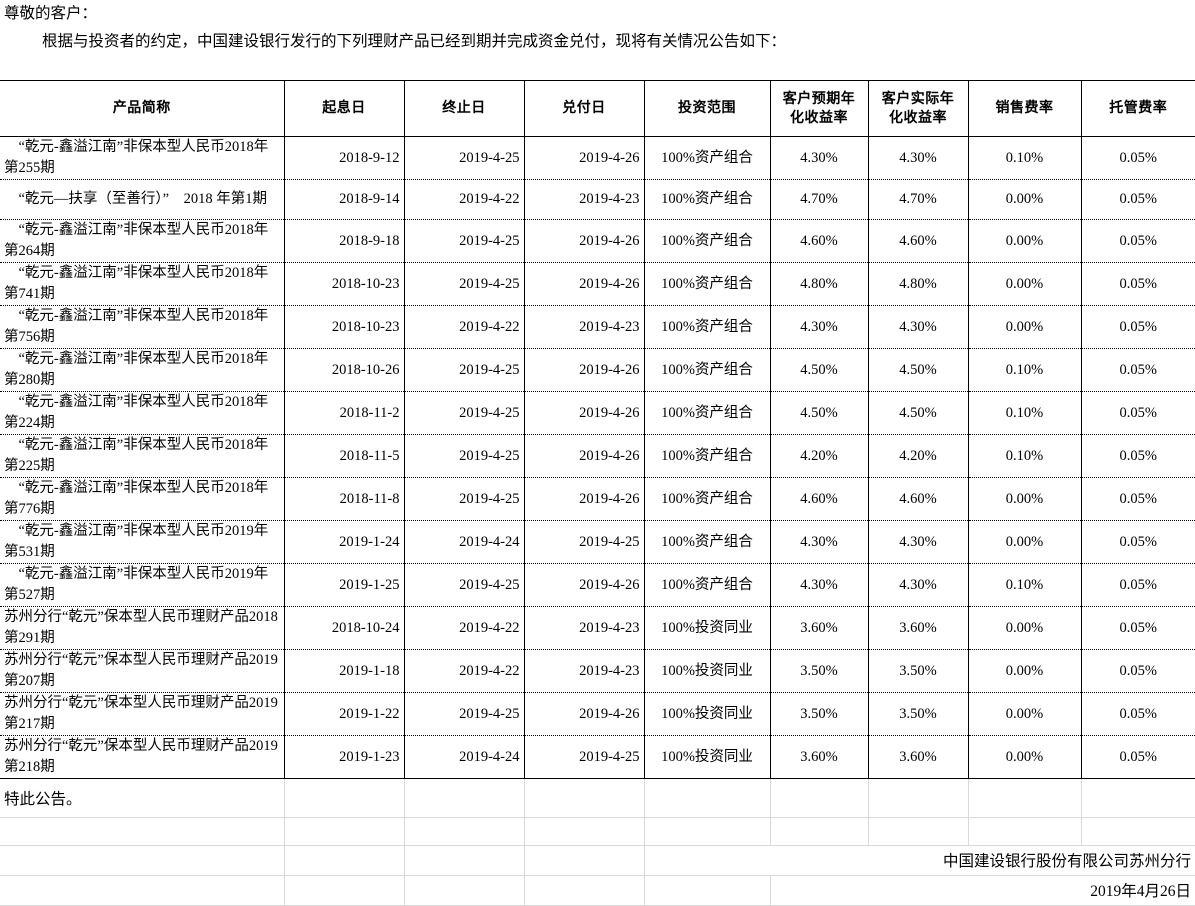 Image resolution: width=1195 pixels, height=906 pixels. I want to click on cell-start-date: 2018-11-5, so click(344, 456).